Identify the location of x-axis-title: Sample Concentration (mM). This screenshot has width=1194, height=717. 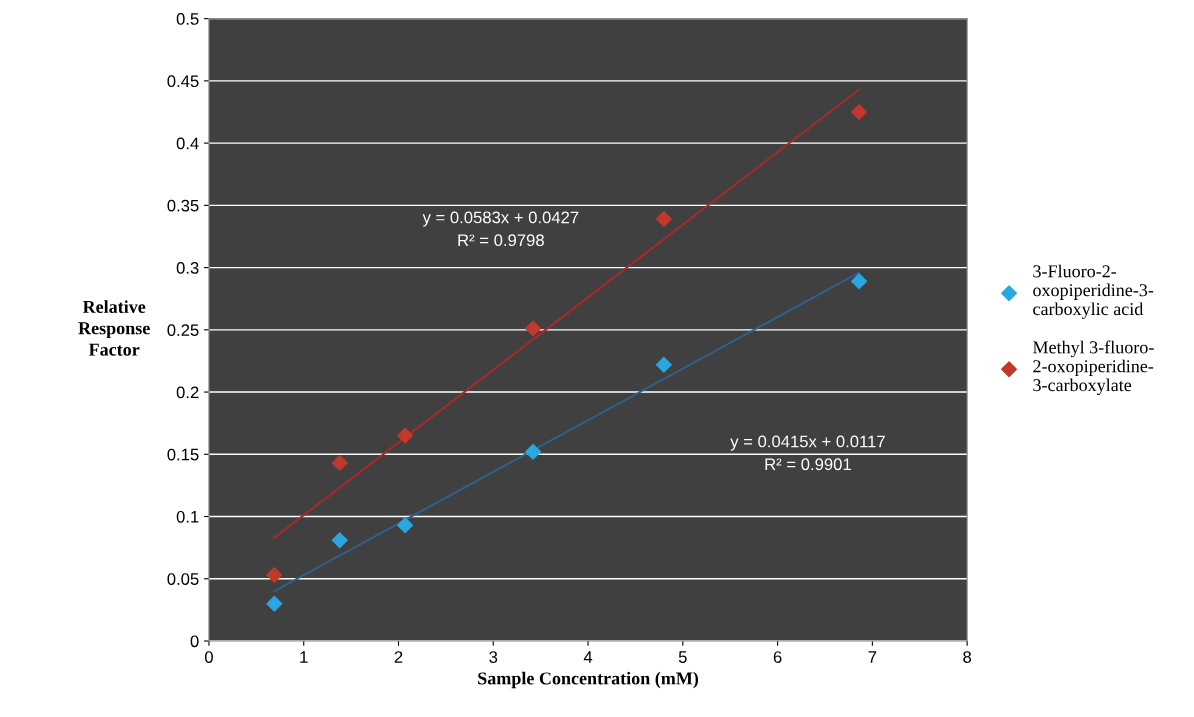
(588, 680).